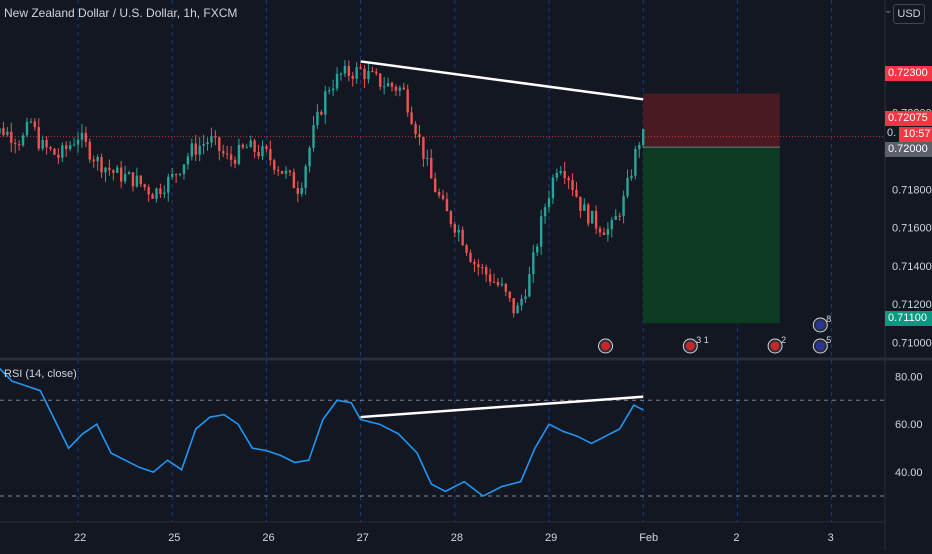  What do you see at coordinates (912, 267) in the screenshot?
I see `y-tick-label: 0.71400` at bounding box center [912, 267].